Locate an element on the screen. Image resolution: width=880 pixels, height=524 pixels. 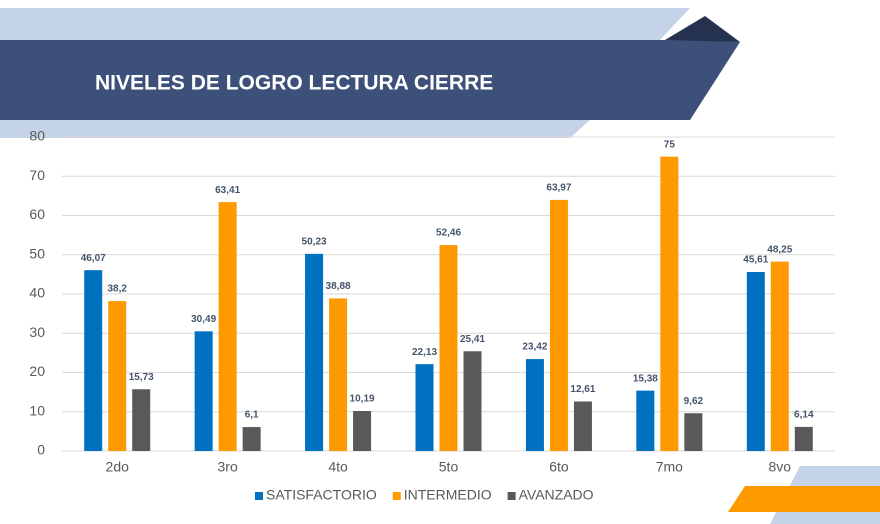
data-label: 45,61 is located at coordinates (755, 260).